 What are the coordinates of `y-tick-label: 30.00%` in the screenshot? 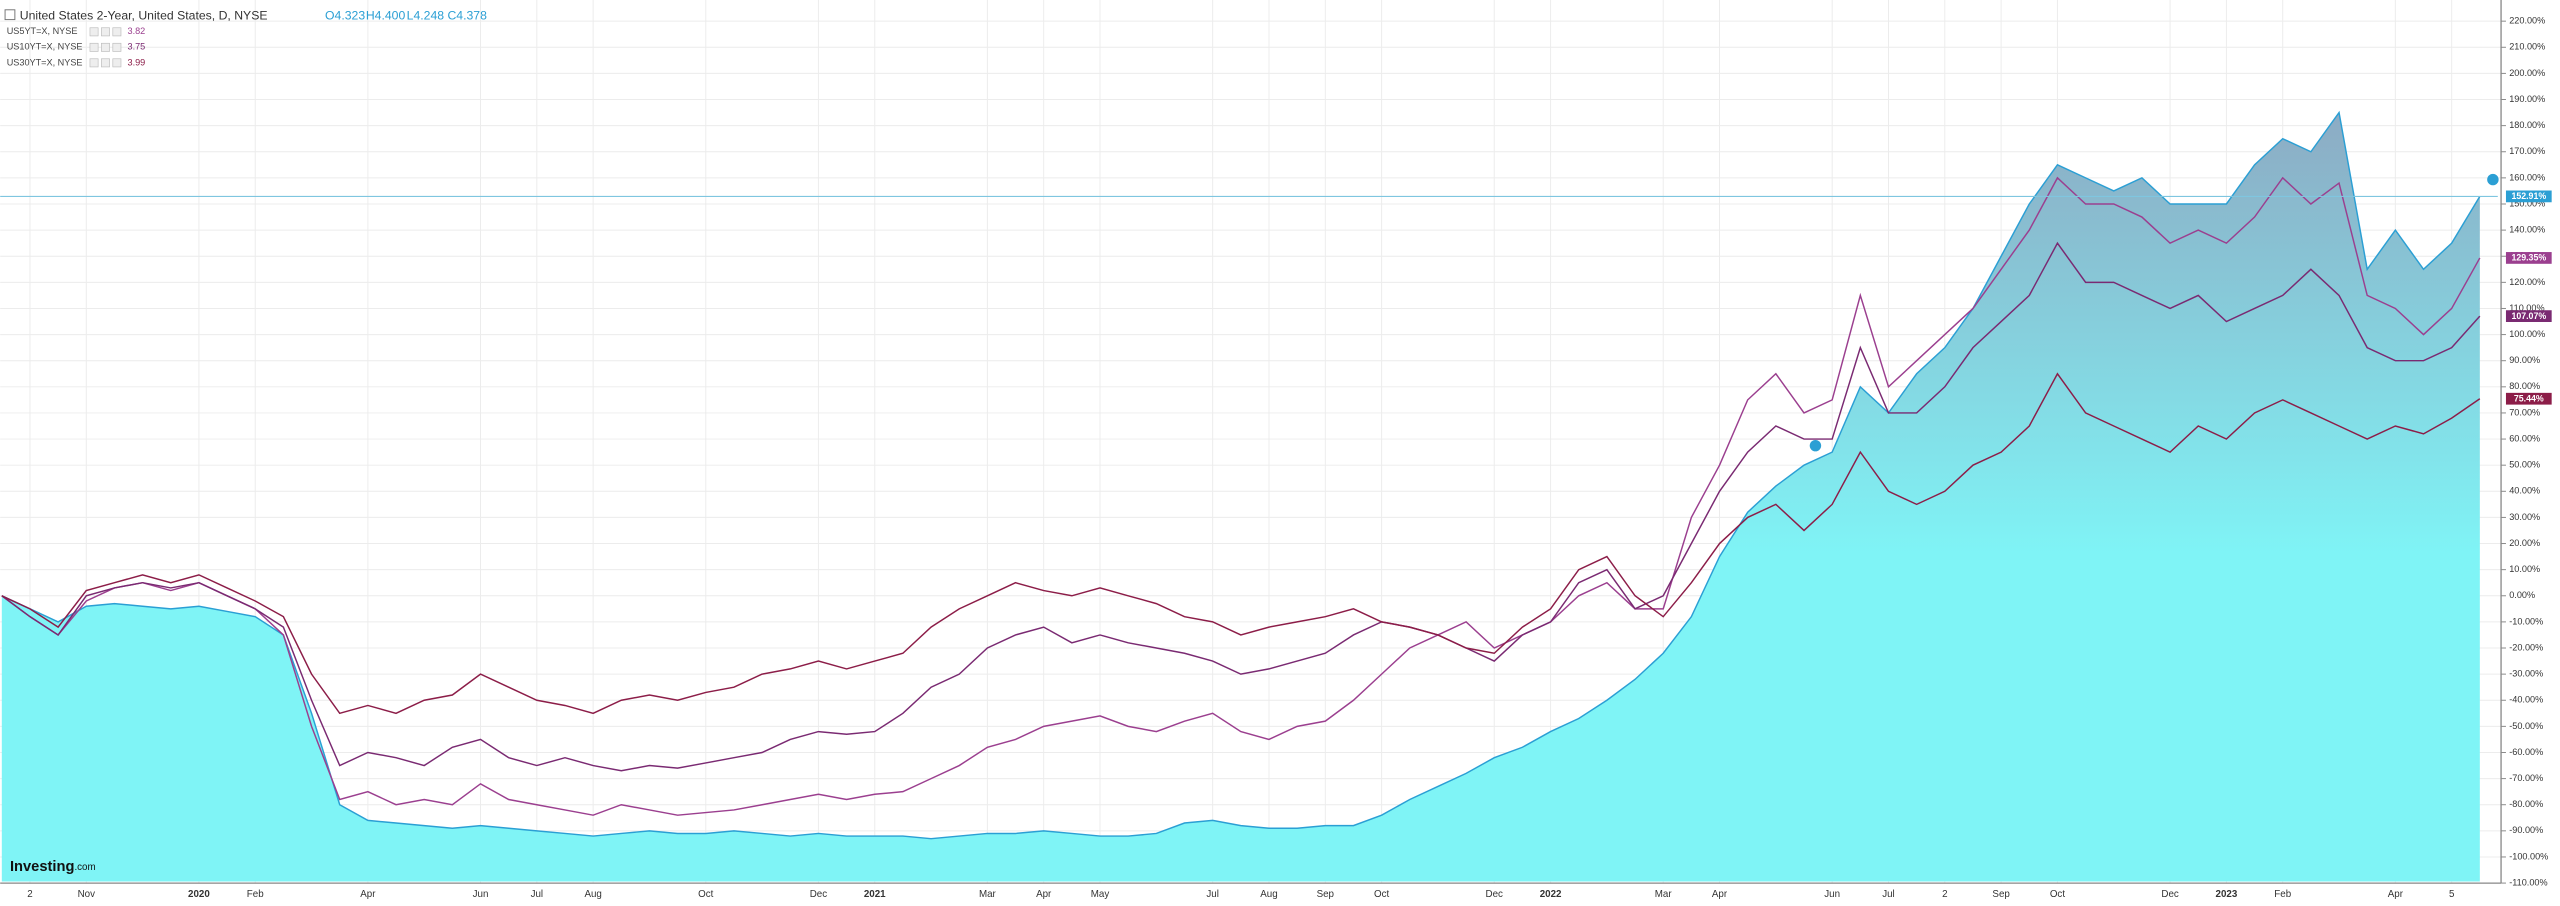 It's located at (2524, 517).